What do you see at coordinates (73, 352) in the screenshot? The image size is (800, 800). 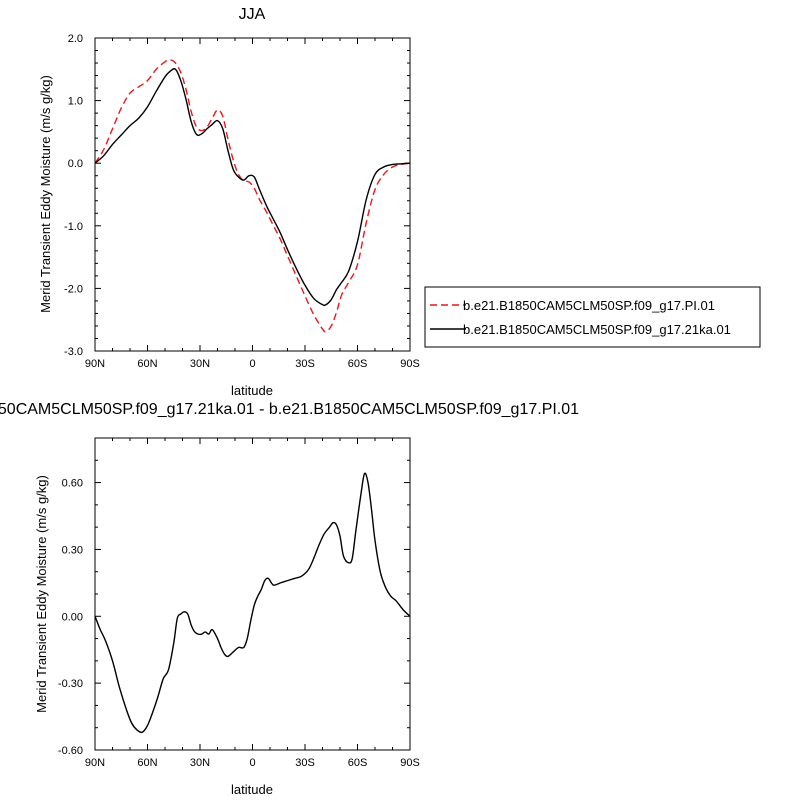 I see `top-y-tick-label: -3.0` at bounding box center [73, 352].